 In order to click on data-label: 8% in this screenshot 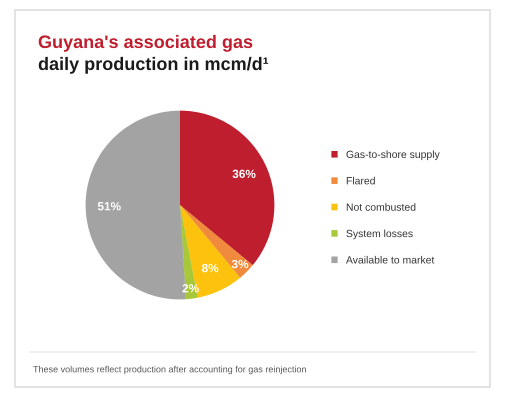, I will do `click(210, 268)`.